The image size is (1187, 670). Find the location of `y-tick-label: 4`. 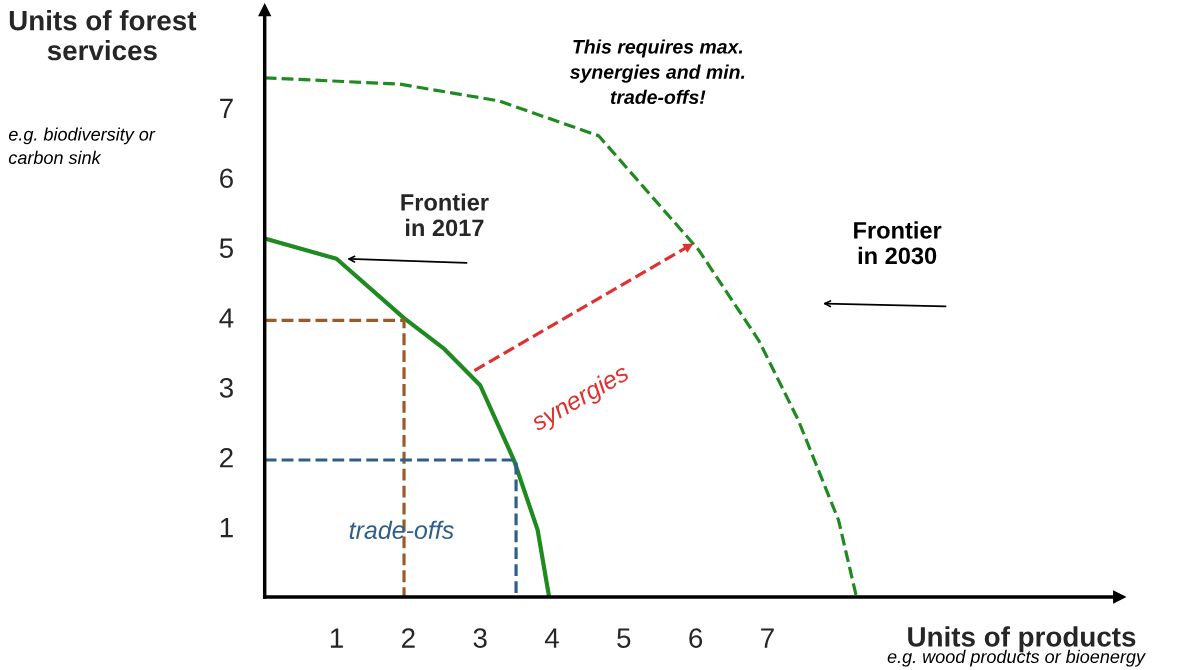

y-tick-label: 4 is located at coordinates (226, 318).